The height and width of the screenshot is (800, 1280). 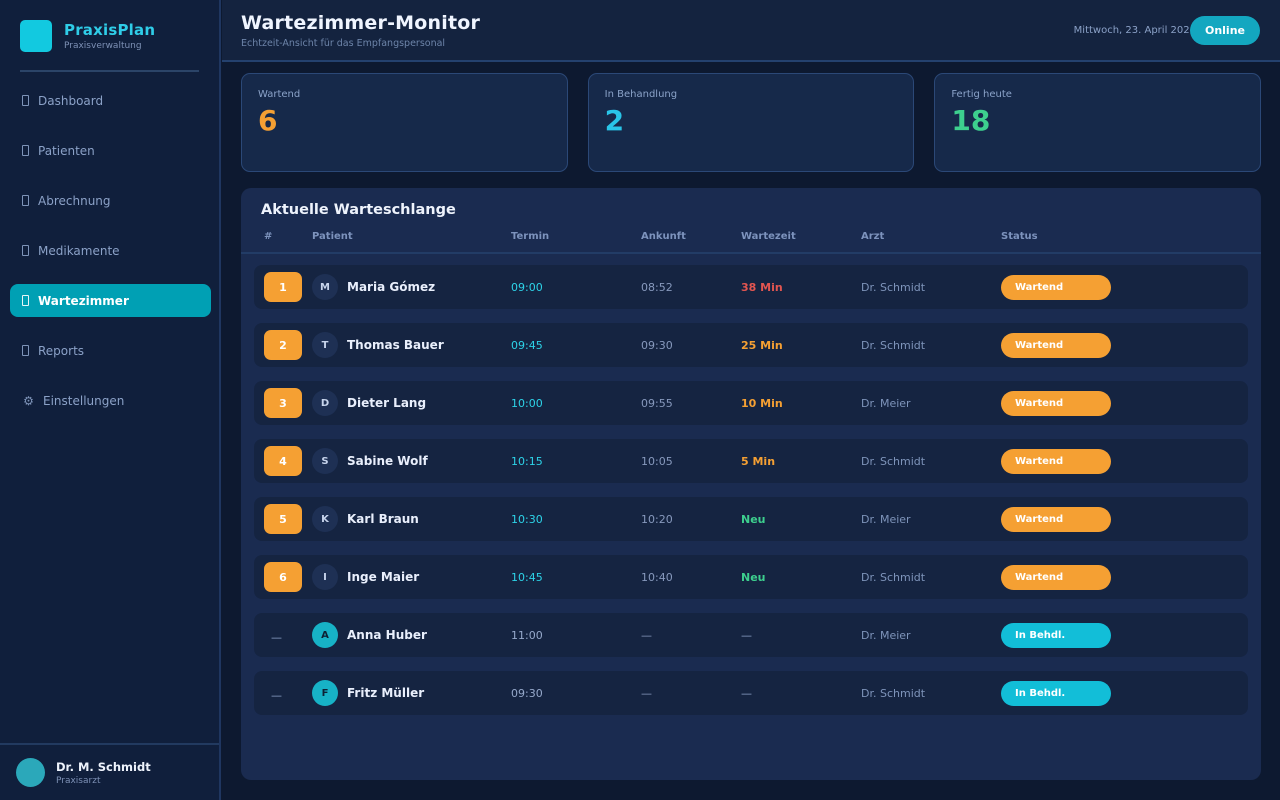 What do you see at coordinates (527, 577) in the screenshot?
I see `termin-time: 10:45` at bounding box center [527, 577].